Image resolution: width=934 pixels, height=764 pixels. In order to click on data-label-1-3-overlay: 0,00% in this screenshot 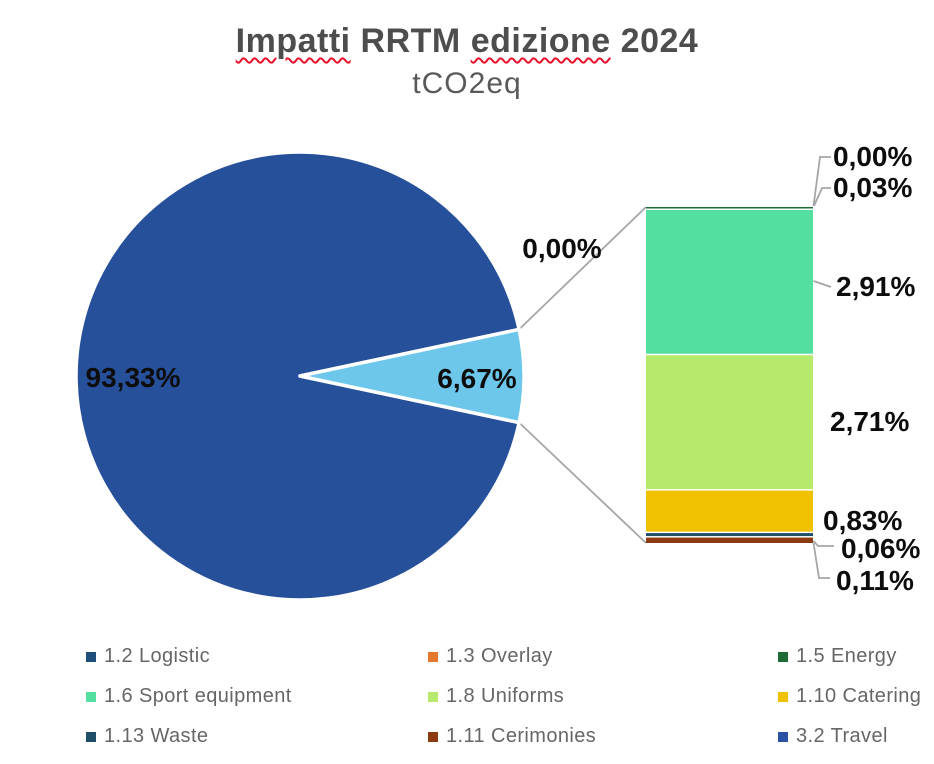, I will do `click(872, 156)`.